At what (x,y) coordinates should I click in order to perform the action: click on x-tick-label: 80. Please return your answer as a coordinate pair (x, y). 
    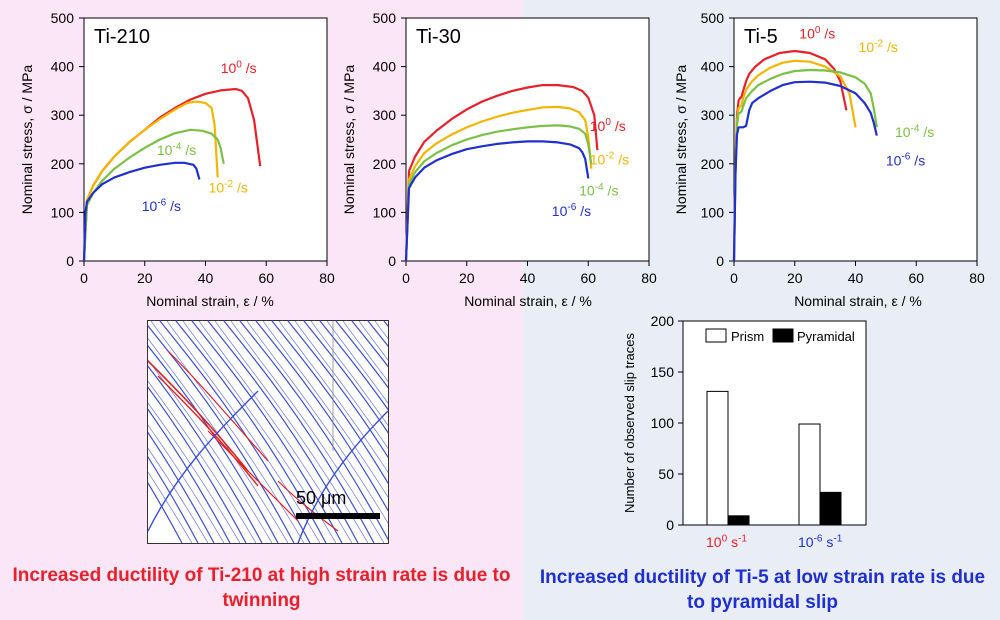
    Looking at the image, I should click on (327, 278).